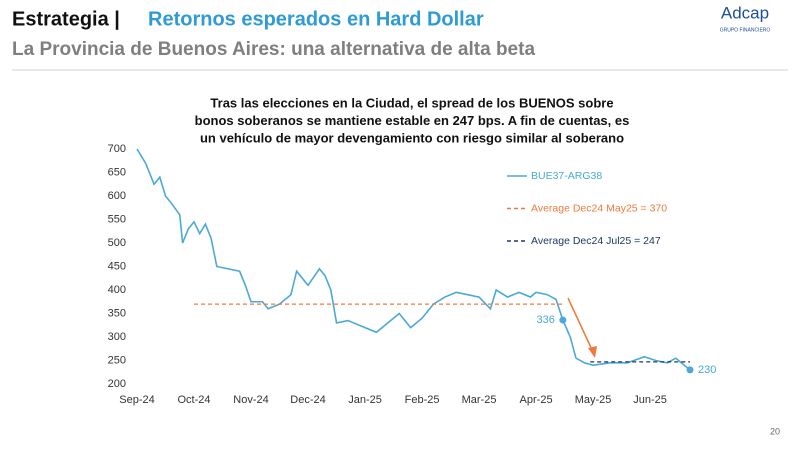  Describe the element at coordinates (117, 219) in the screenshot. I see `y-tick-label: 550` at that location.